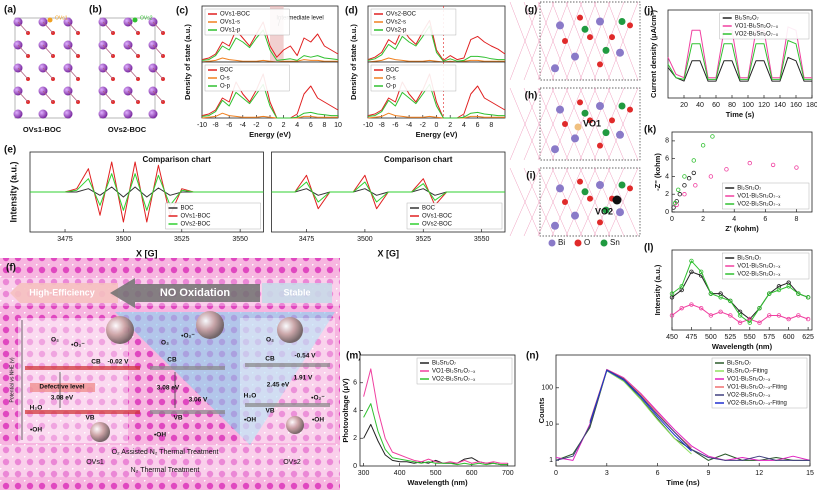 The image size is (817, 490). What do you see at coordinates (165, 470) in the screenshot?
I see `diagram-text: N₂ Thermal Treatment` at bounding box center [165, 470].